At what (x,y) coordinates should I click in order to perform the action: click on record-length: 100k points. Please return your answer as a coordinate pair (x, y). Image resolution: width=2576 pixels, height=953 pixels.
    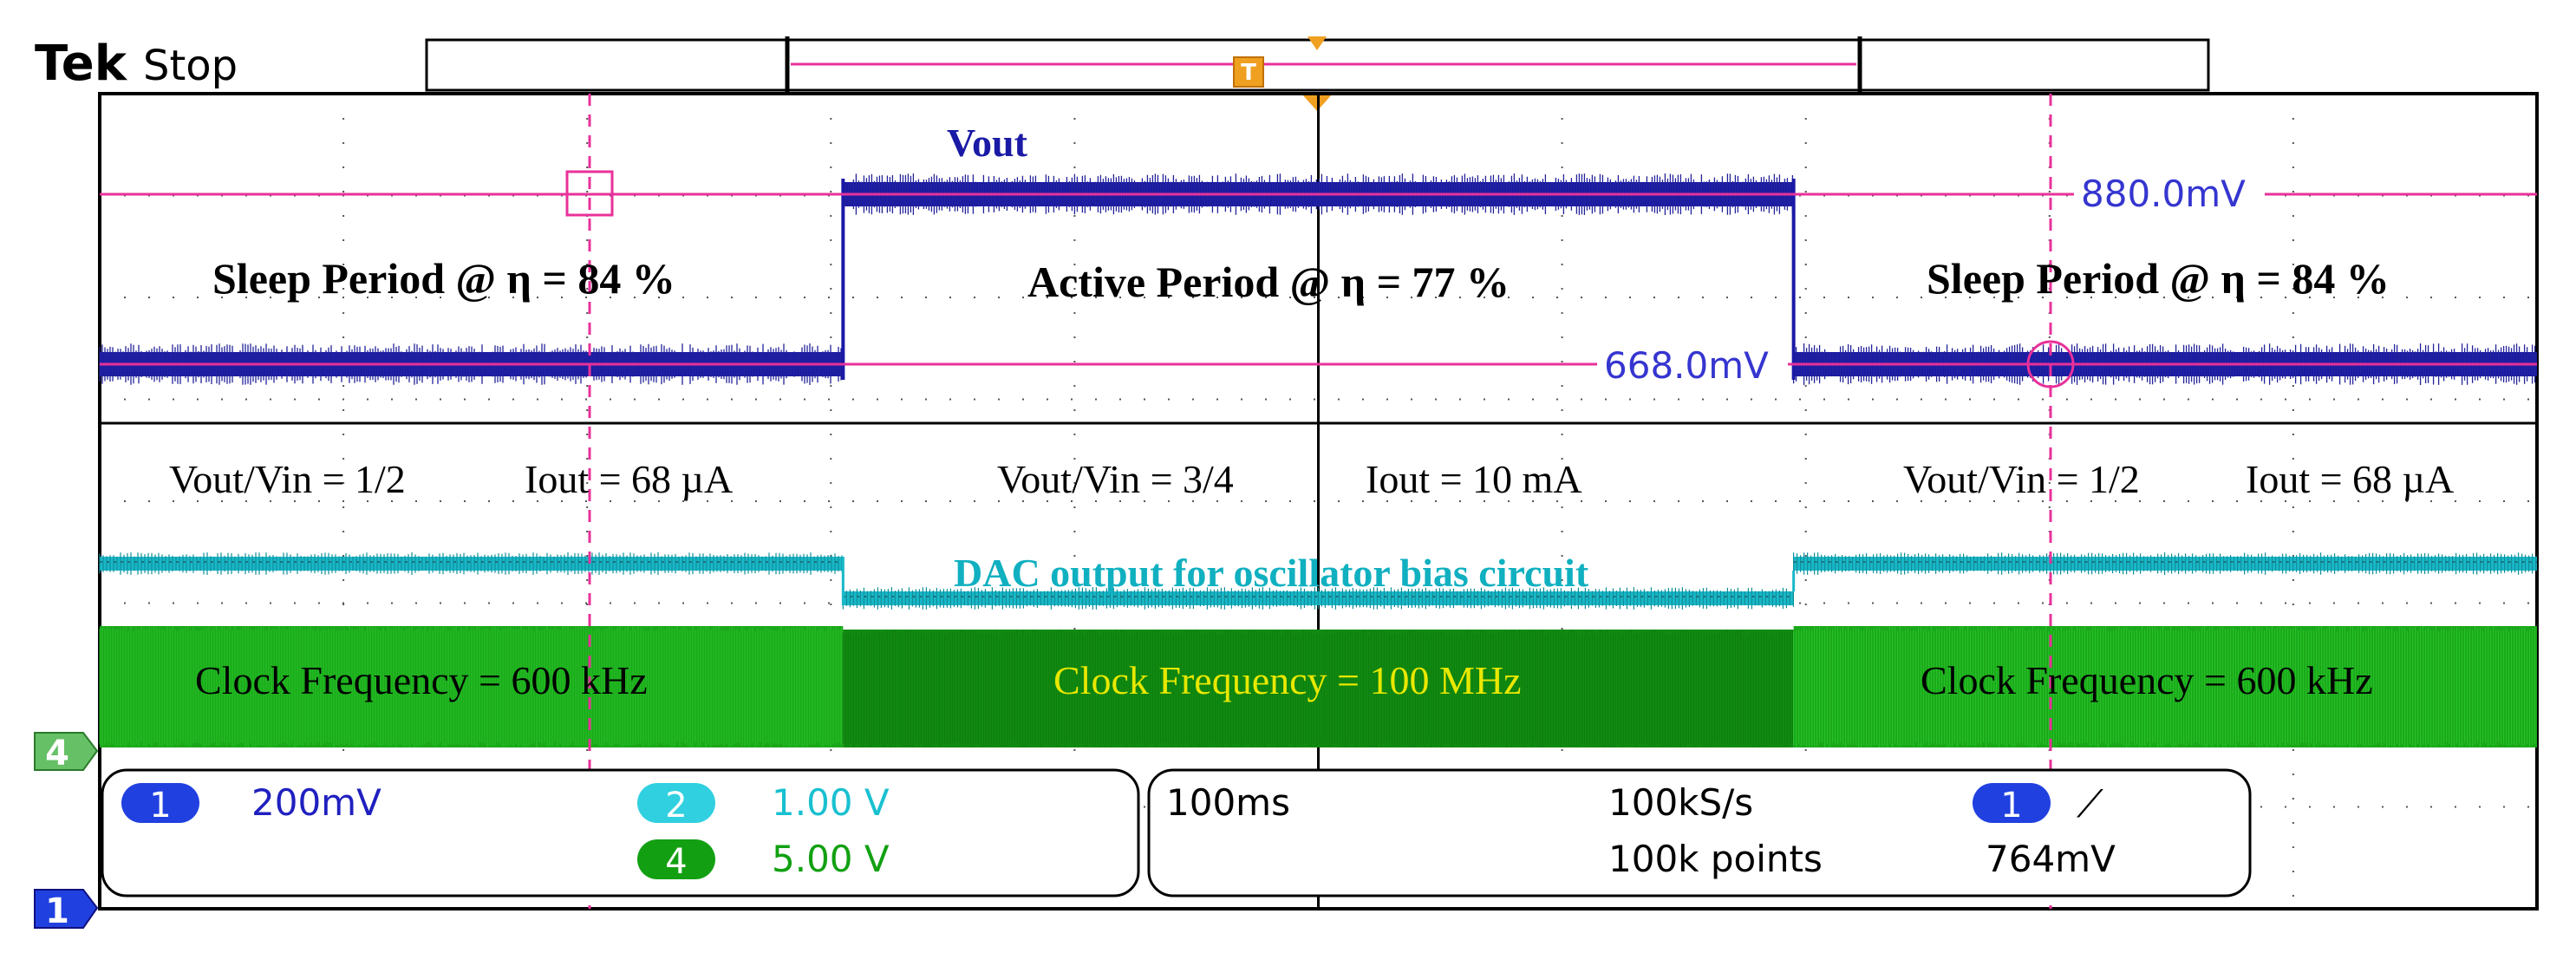
    Looking at the image, I should click on (1716, 859).